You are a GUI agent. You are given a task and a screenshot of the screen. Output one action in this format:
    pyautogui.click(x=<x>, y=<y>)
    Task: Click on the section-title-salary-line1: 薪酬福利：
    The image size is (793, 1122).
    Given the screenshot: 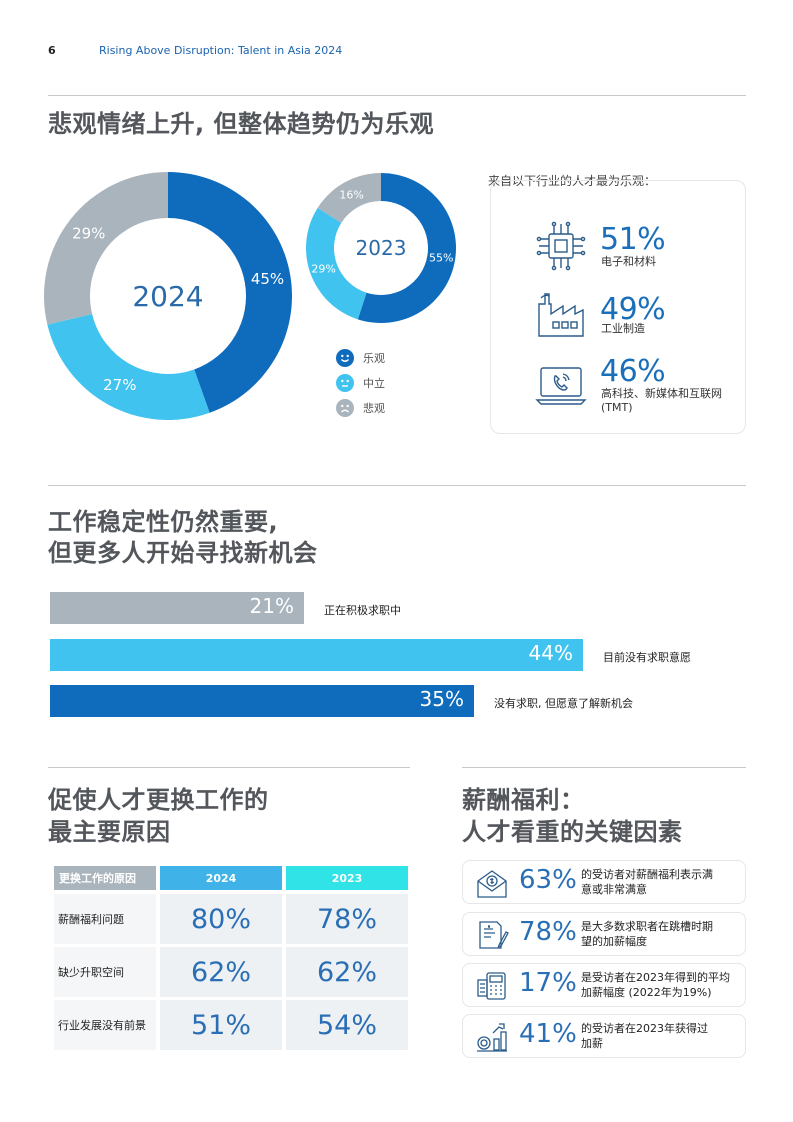 What is the action you would take?
    pyautogui.click(x=523, y=800)
    